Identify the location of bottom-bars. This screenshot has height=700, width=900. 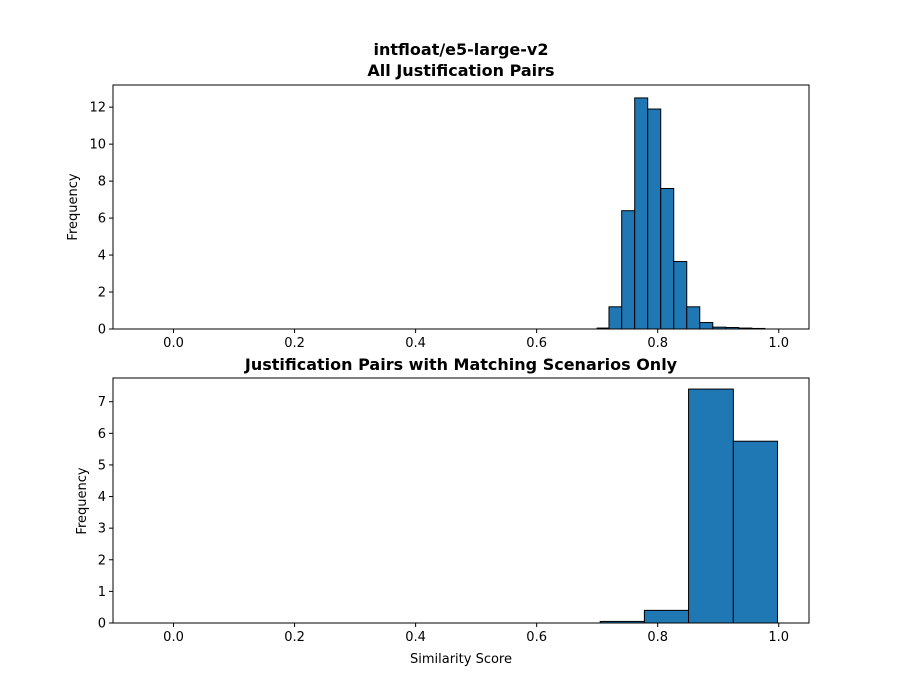
(689, 506).